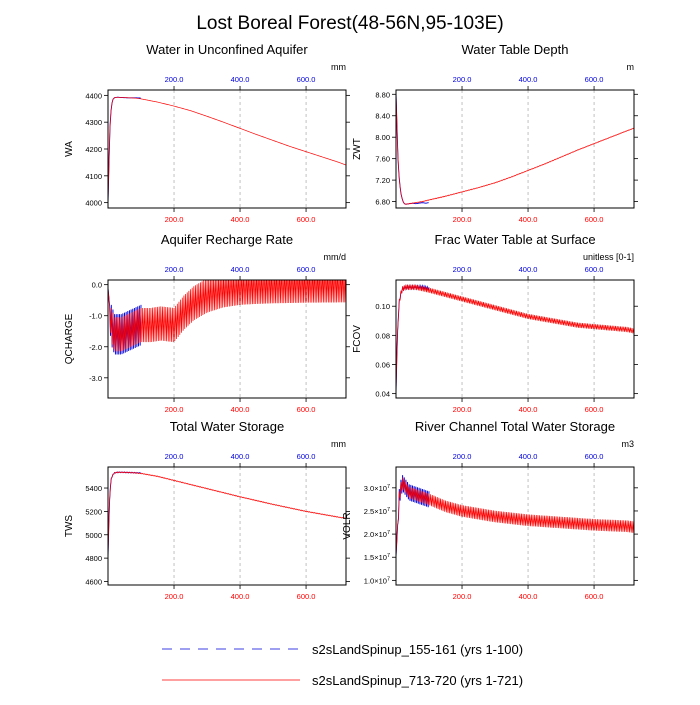  I want to click on chart-title: Total Water Storage, so click(227, 426).